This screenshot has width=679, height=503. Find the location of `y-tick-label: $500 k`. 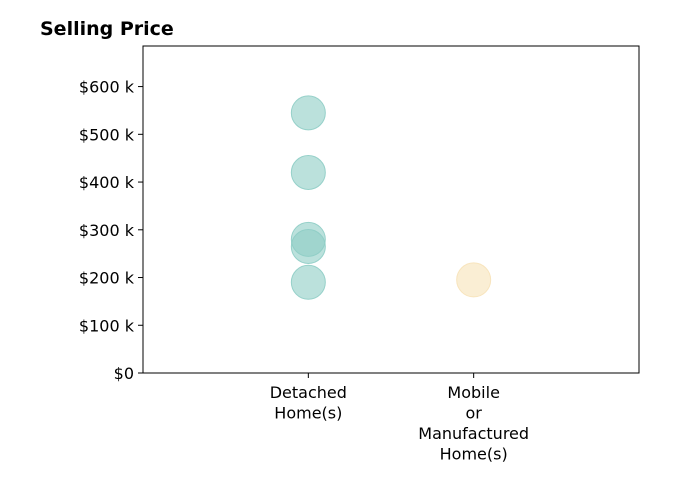

y-tick-label: $500 k is located at coordinates (107, 134).